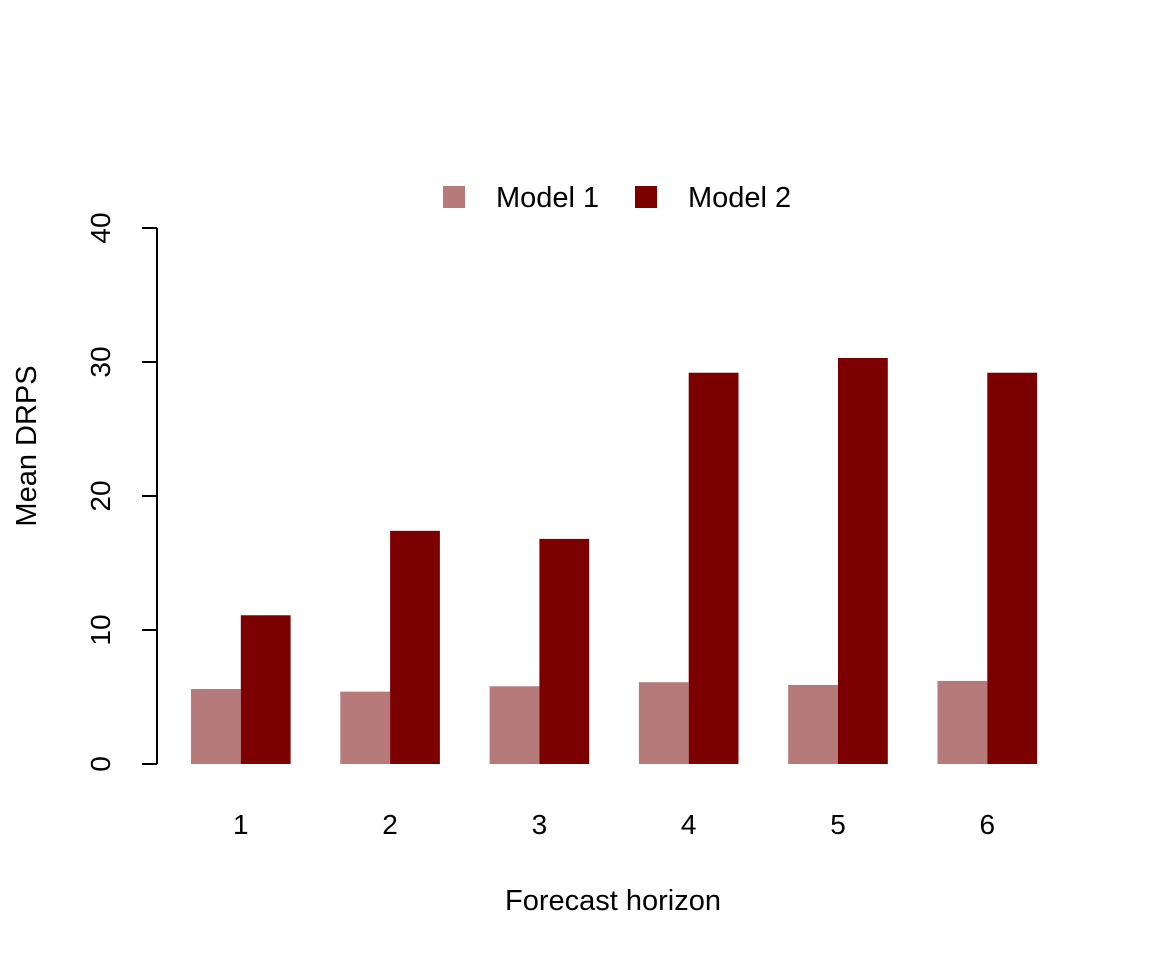 This screenshot has height=960, width=1152. I want to click on x-tick-label: 5, so click(838, 824).